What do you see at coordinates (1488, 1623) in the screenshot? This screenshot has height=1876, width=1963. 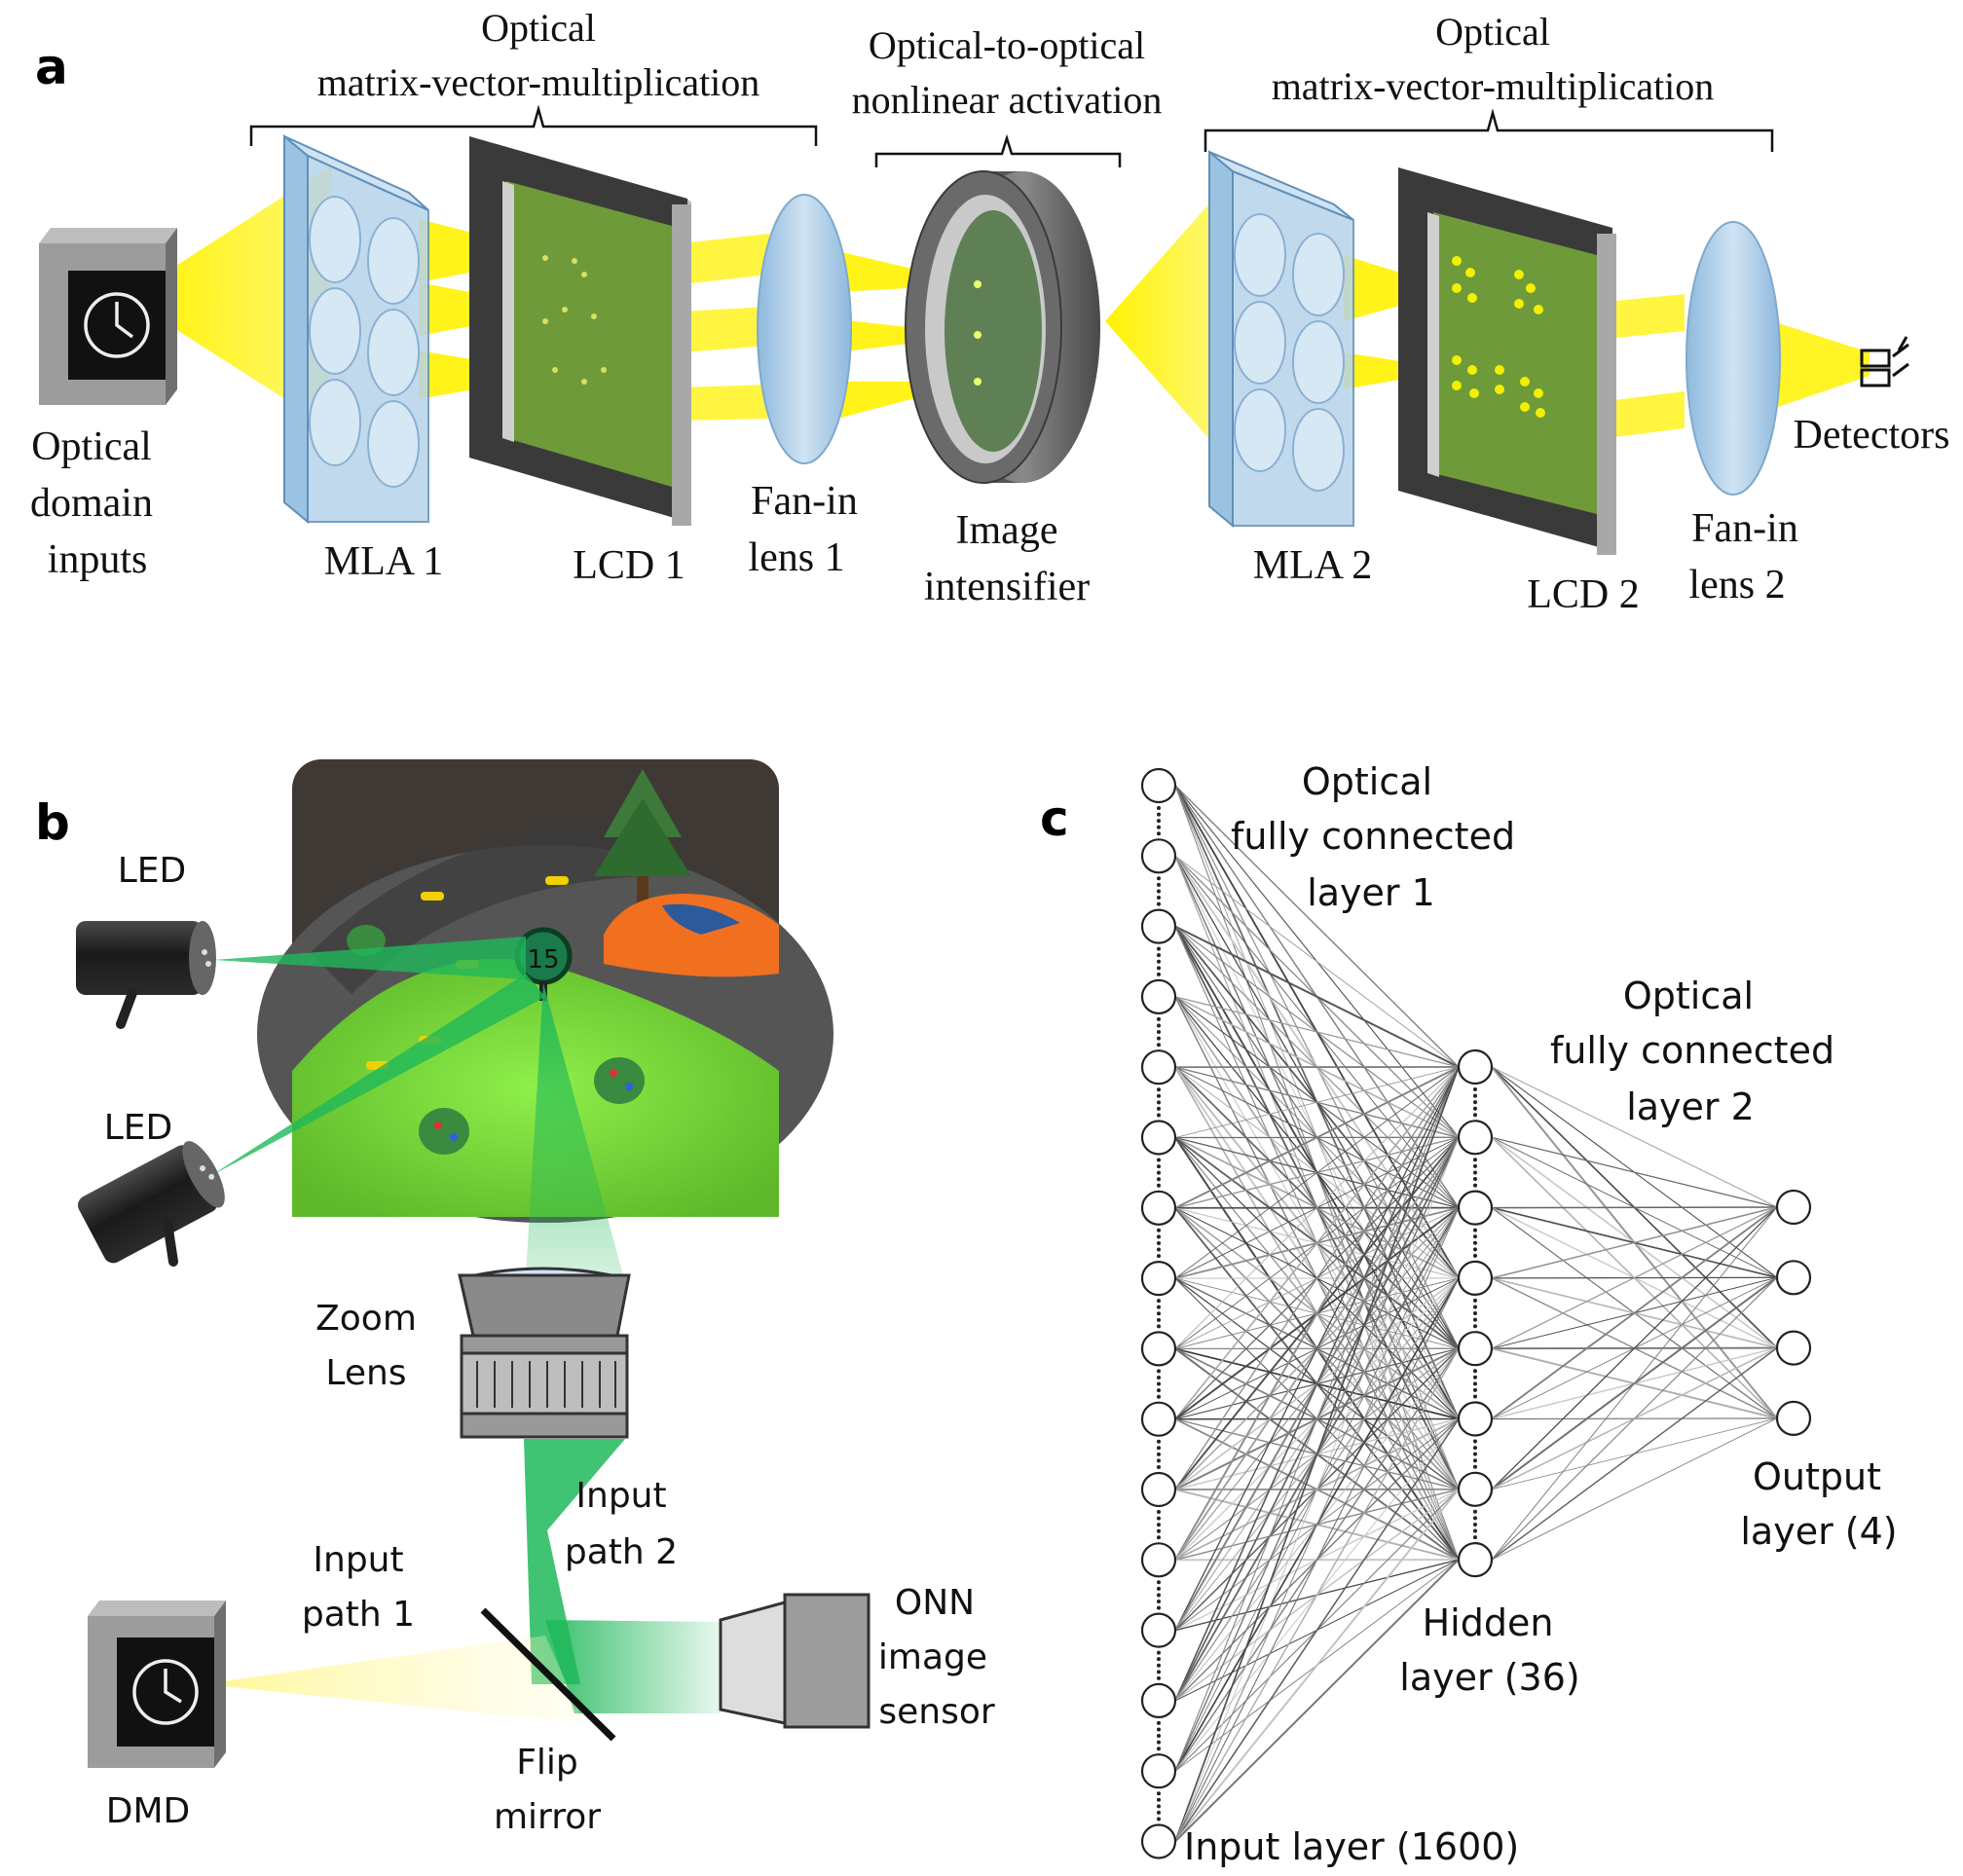 I see `hidden-layer-label-line1: Hidden` at bounding box center [1488, 1623].